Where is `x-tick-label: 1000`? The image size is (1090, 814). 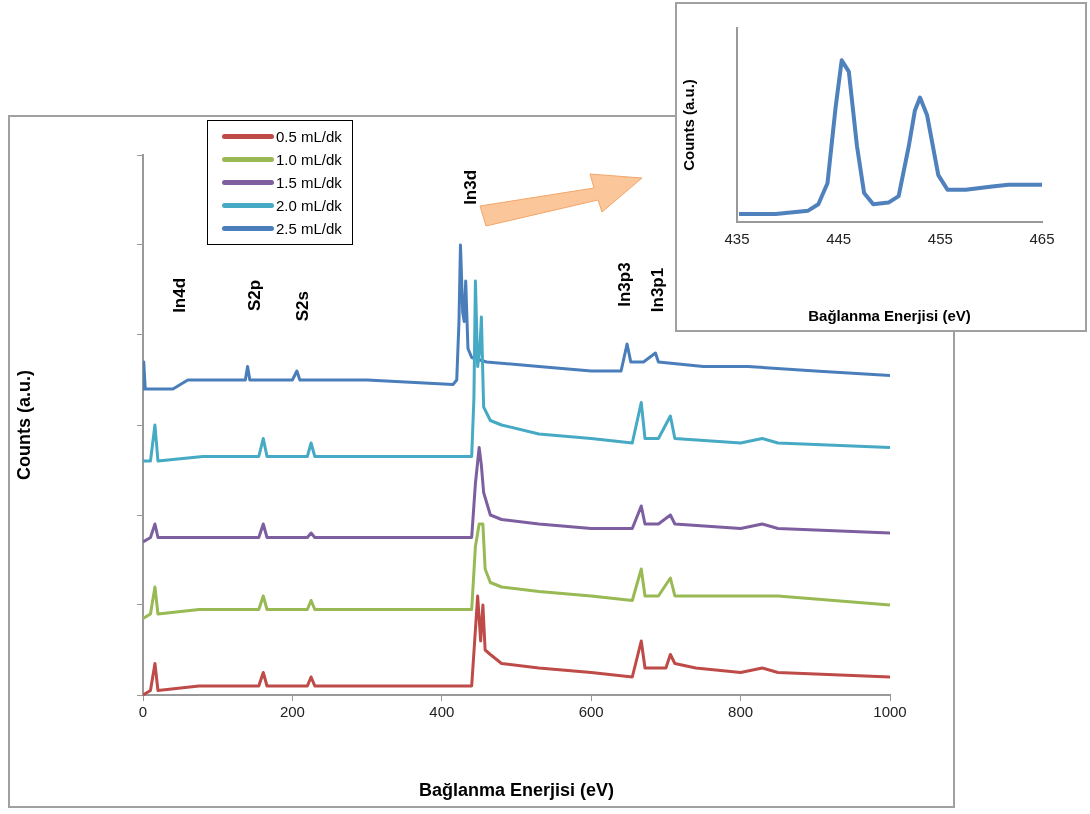
x-tick-label: 1000 is located at coordinates (890, 712).